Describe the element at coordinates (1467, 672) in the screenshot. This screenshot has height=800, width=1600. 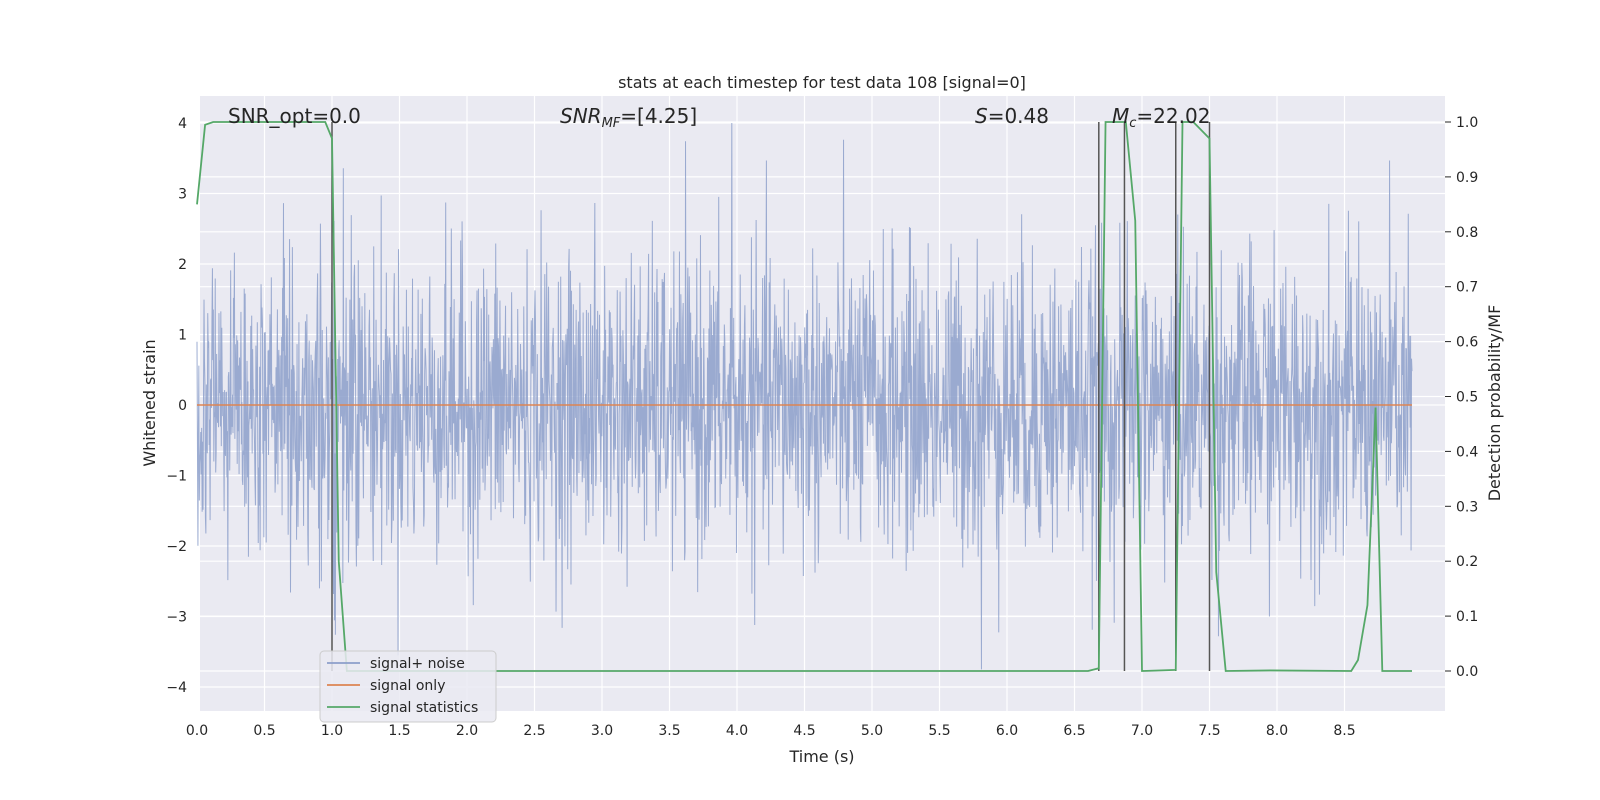
I see `y-right-tick-label: 0.0` at that location.